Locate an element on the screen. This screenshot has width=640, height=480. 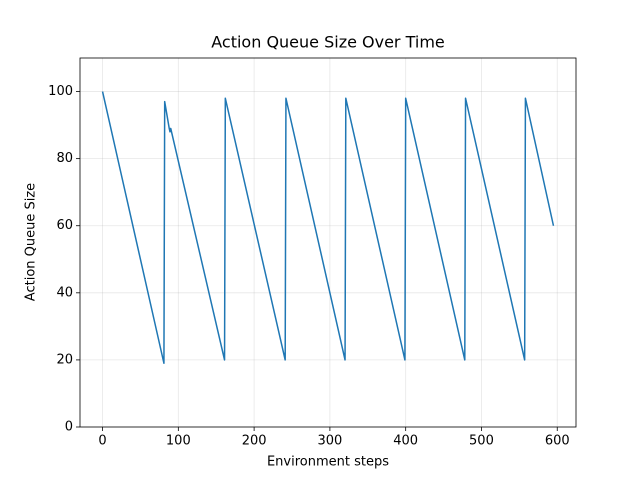
y-tick-label: 20 is located at coordinates (64, 359).